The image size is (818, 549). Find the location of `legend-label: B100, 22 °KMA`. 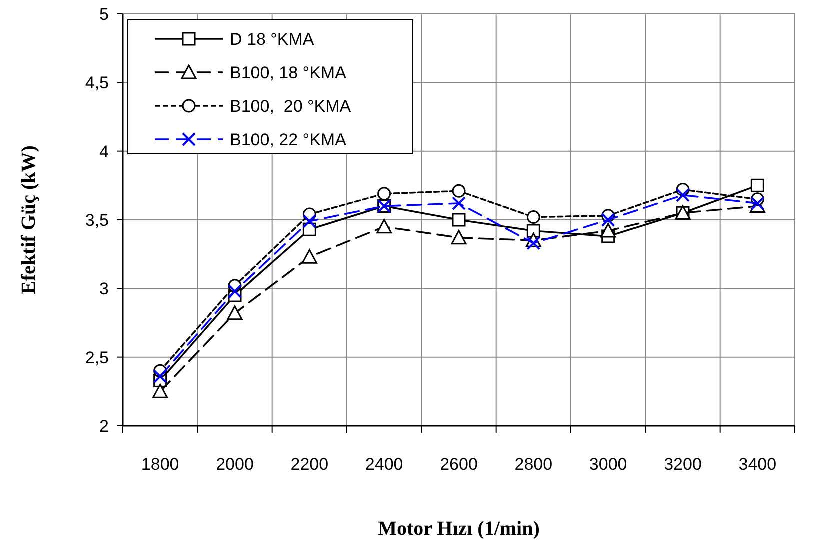

legend-label: B100, 22 °KMA is located at coordinates (289, 140).